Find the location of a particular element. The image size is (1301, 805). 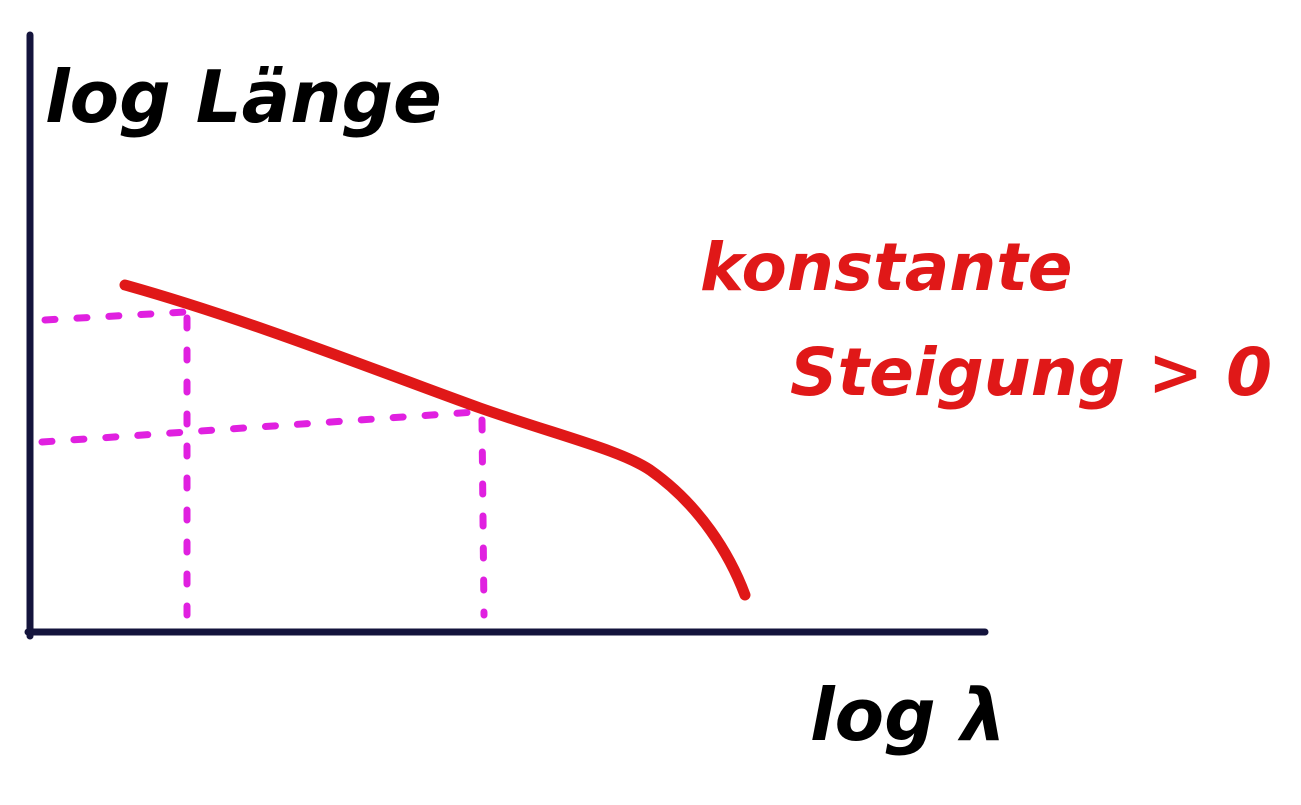

y-axis-label: log Länge is located at coordinates (243, 97).